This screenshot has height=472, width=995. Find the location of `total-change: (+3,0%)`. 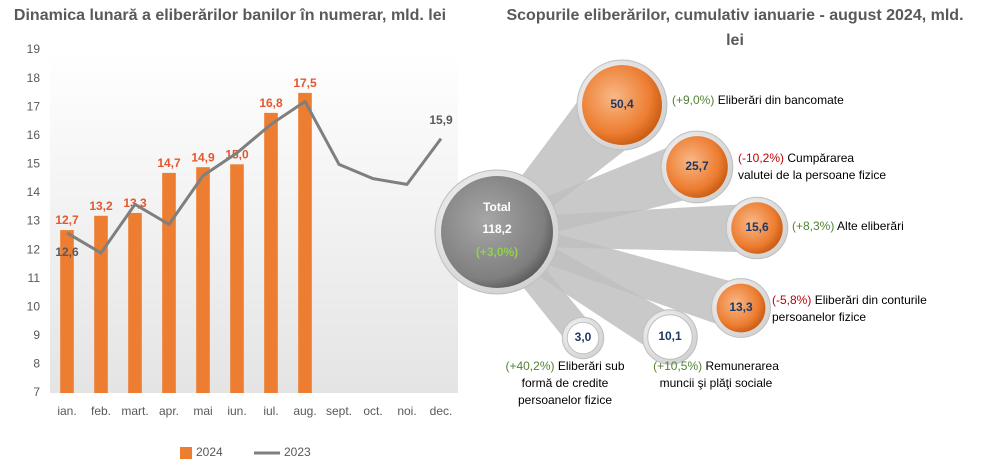

total-change: (+3,0%) is located at coordinates (497, 252).